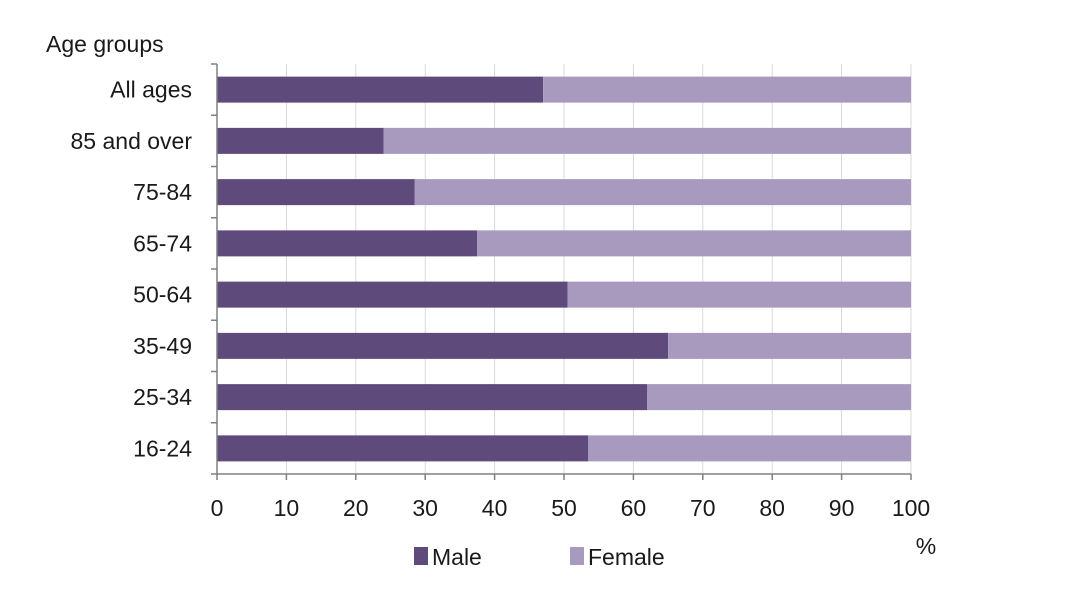 The image size is (1086, 600). I want to click on x-tick-label-0: 0, so click(217, 508).